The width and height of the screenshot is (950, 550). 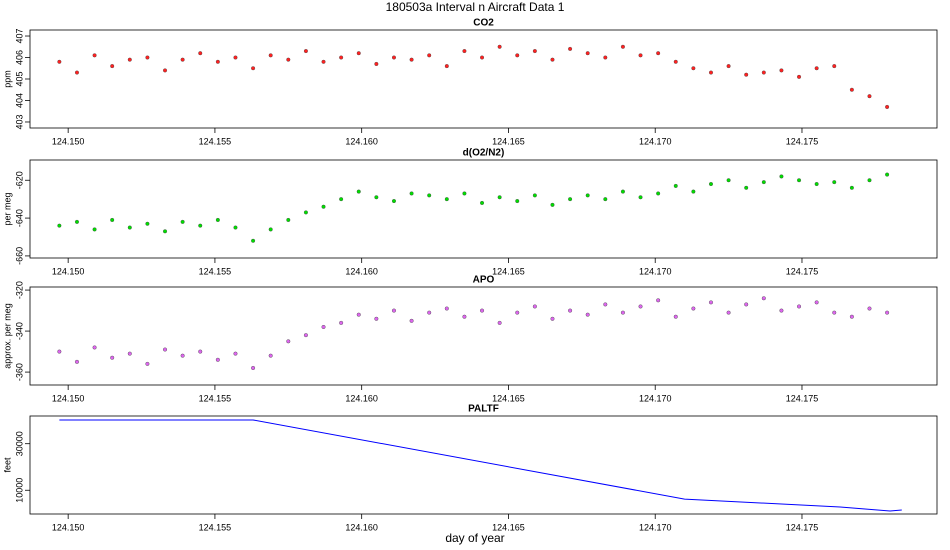 I want to click on panel-title: d(O2/N2), so click(x=484, y=153).